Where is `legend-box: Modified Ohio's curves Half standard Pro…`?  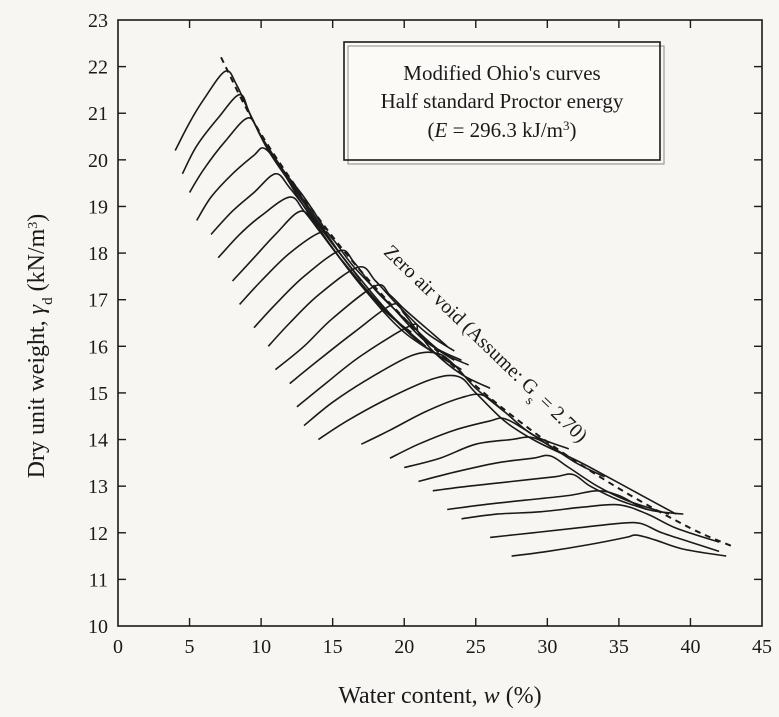 legend-box: Modified Ohio's curves Half standard Pro… is located at coordinates (504, 103).